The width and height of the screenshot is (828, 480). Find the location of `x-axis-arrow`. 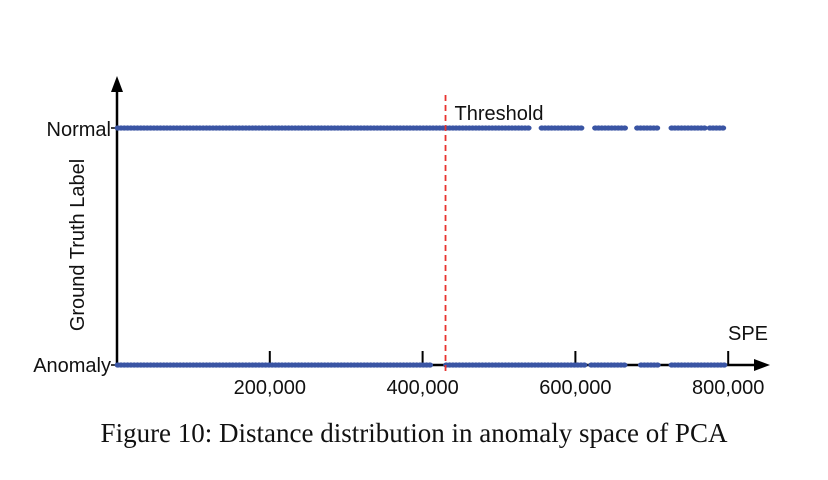

x-axis-arrow is located at coordinates (762, 365).